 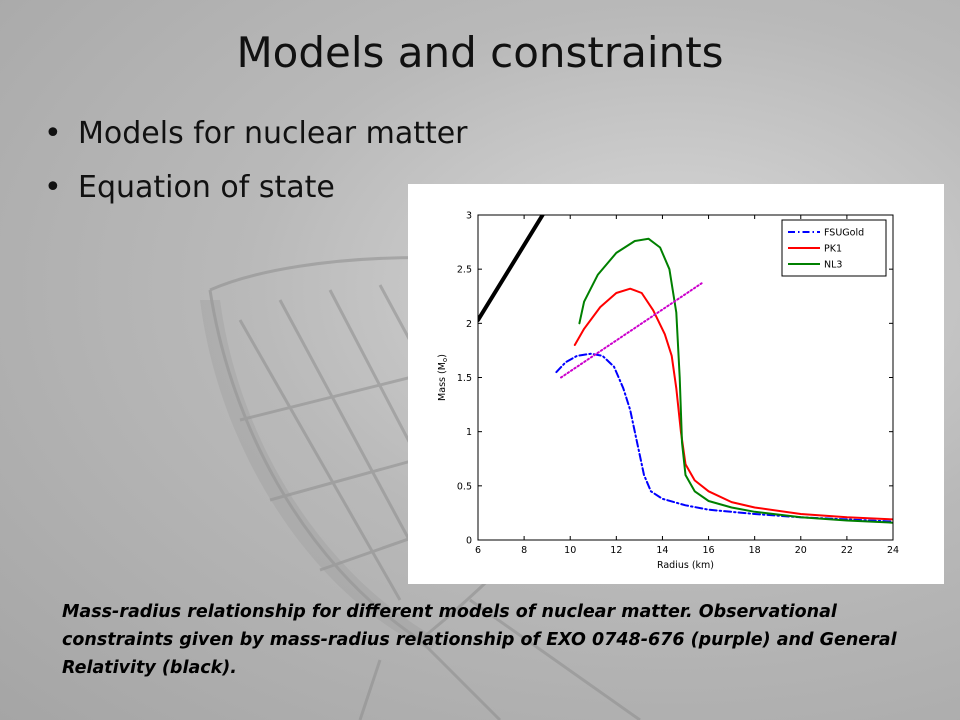 What do you see at coordinates (442, 356) in the screenshot?
I see `y-axis-label-end: )` at bounding box center [442, 356].